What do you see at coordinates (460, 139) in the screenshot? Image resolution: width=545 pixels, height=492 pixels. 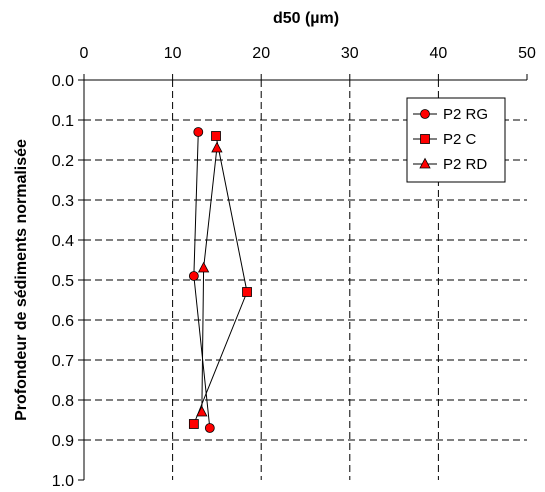 I see `legend-label: P2 C` at bounding box center [460, 139].